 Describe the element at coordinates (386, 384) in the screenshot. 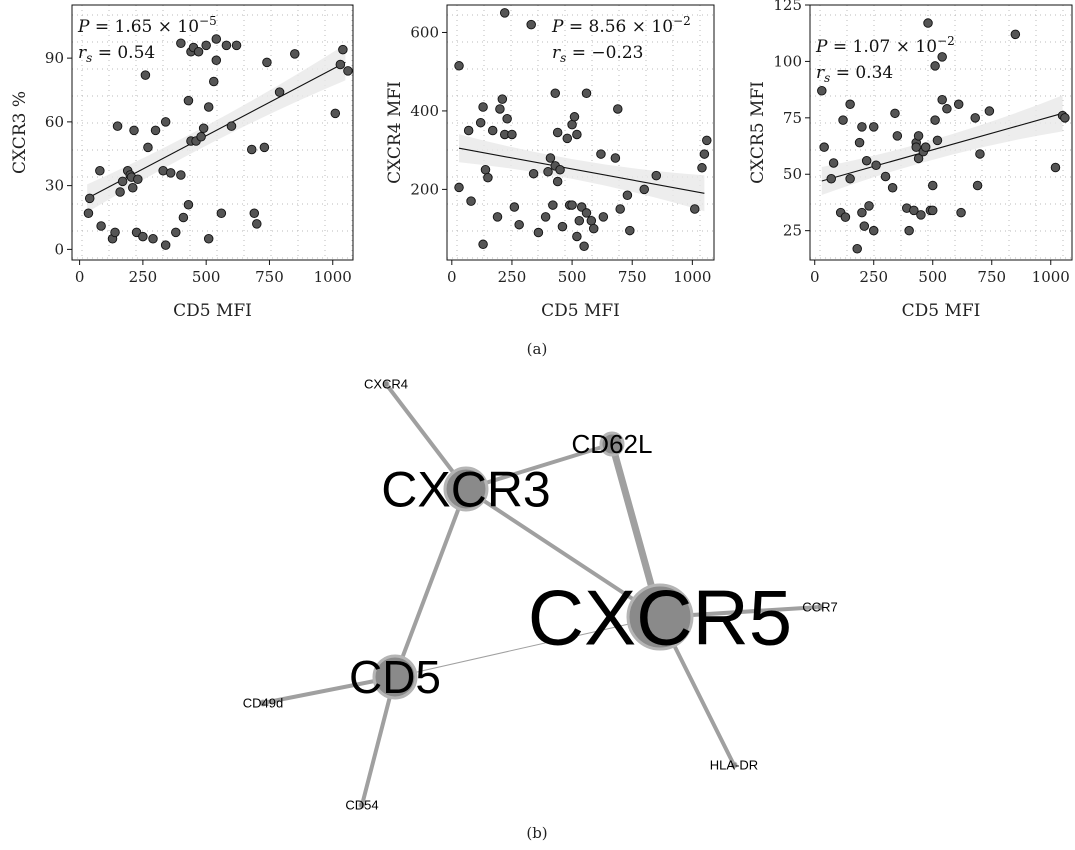

I see `node-CXCR4` at that location.